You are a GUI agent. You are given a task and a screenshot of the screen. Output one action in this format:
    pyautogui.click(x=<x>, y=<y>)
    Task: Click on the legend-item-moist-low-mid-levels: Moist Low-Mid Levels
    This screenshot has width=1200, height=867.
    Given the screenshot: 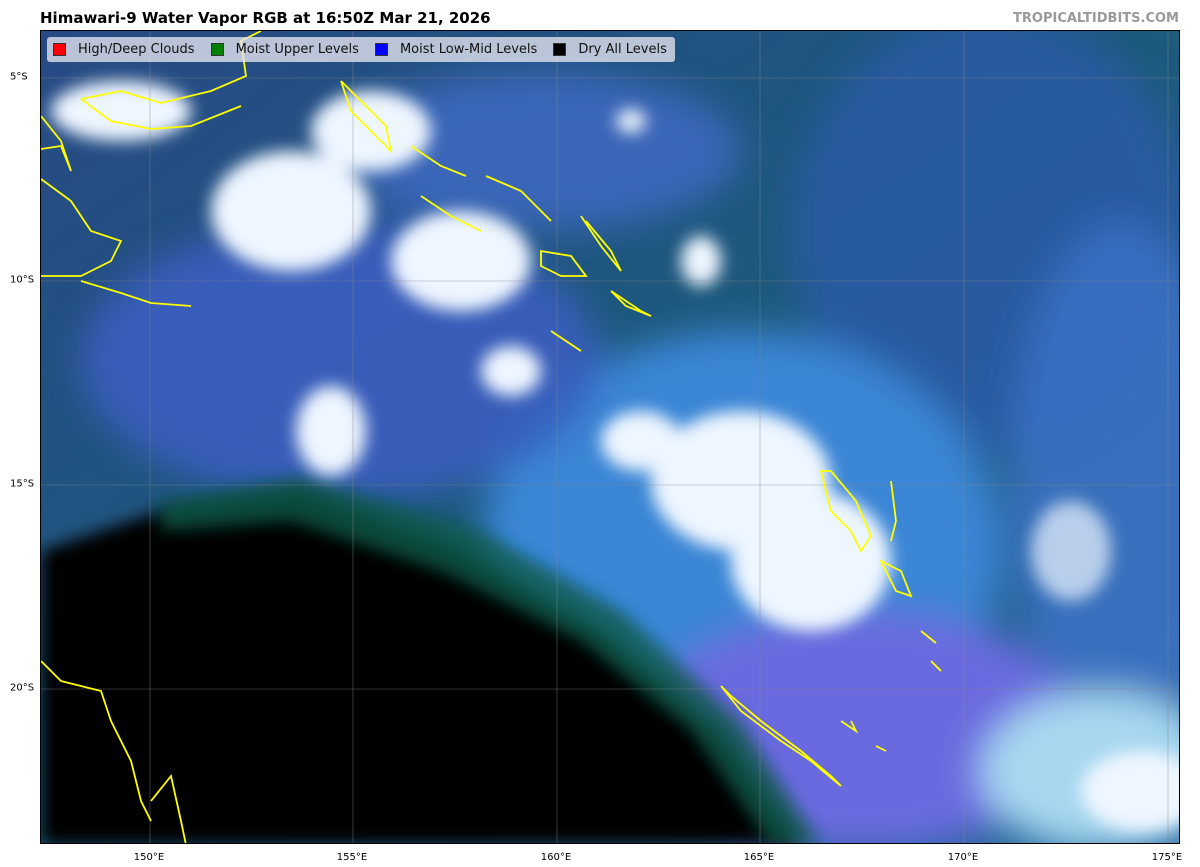 What is the action you would take?
    pyautogui.click(x=456, y=49)
    